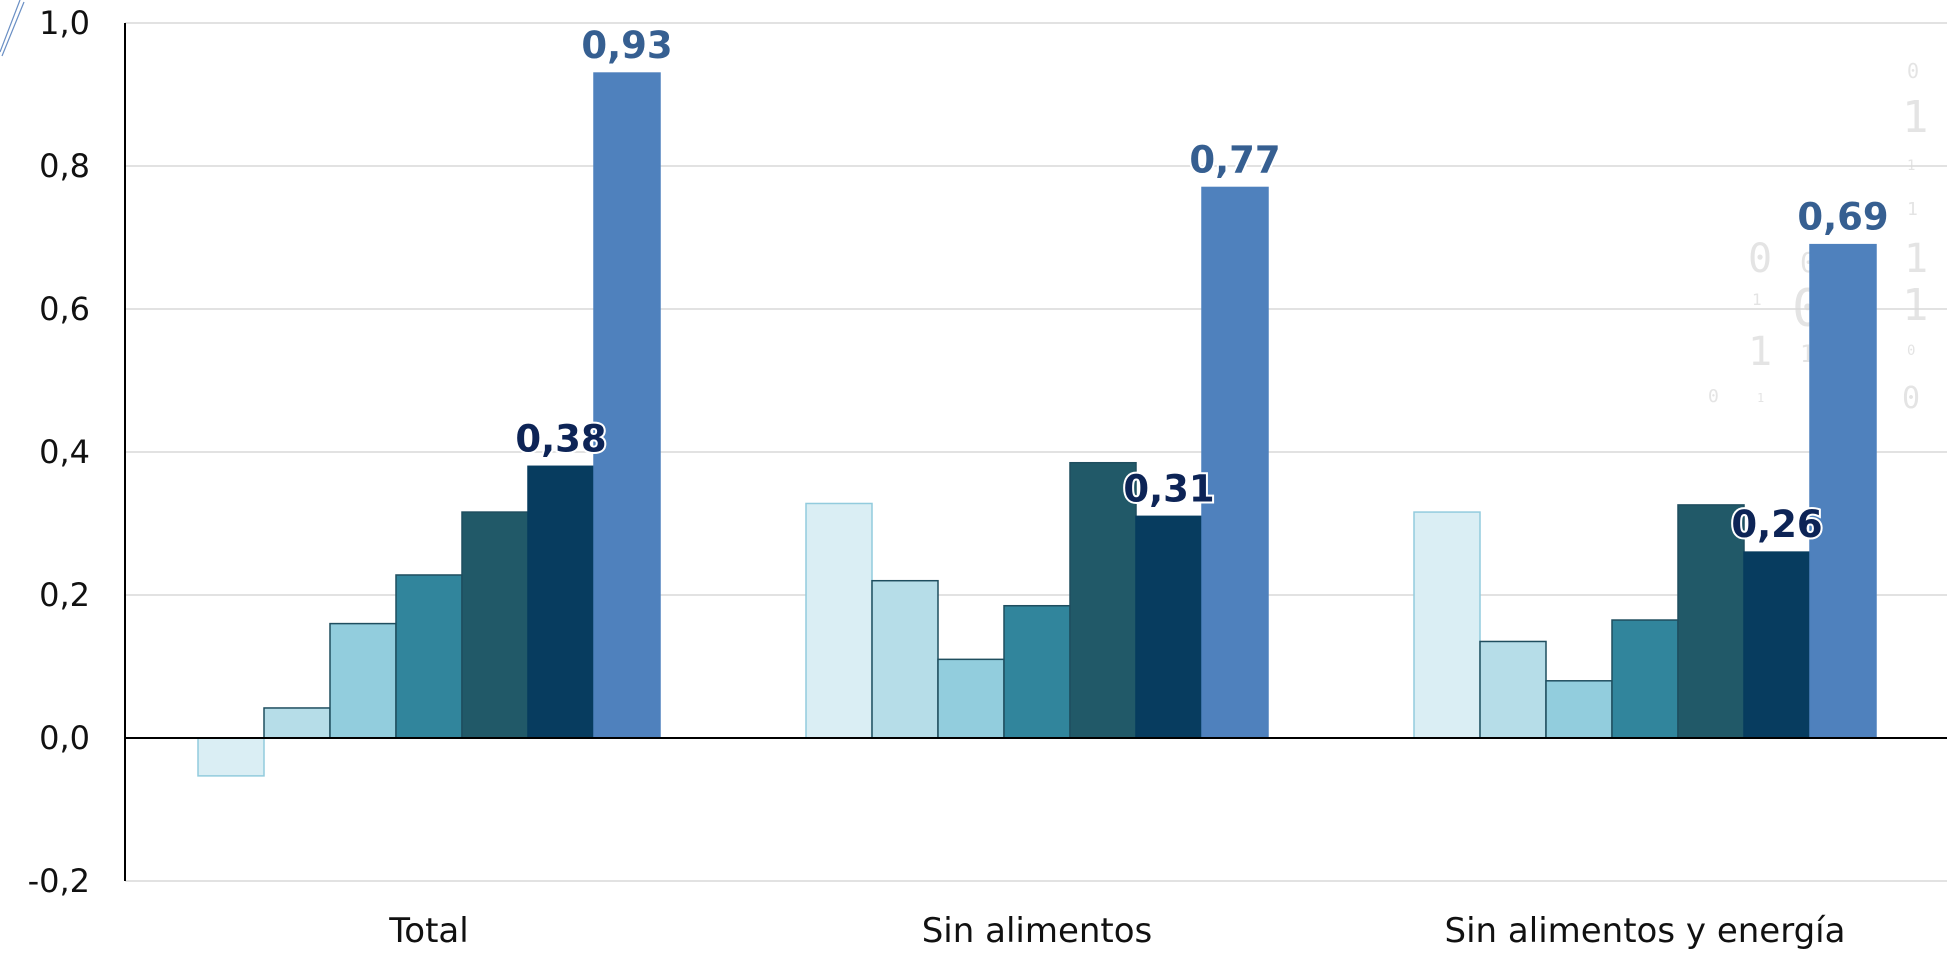  Describe the element at coordinates (64, 452) in the screenshot. I see `y-tick-label: 0,4` at that location.